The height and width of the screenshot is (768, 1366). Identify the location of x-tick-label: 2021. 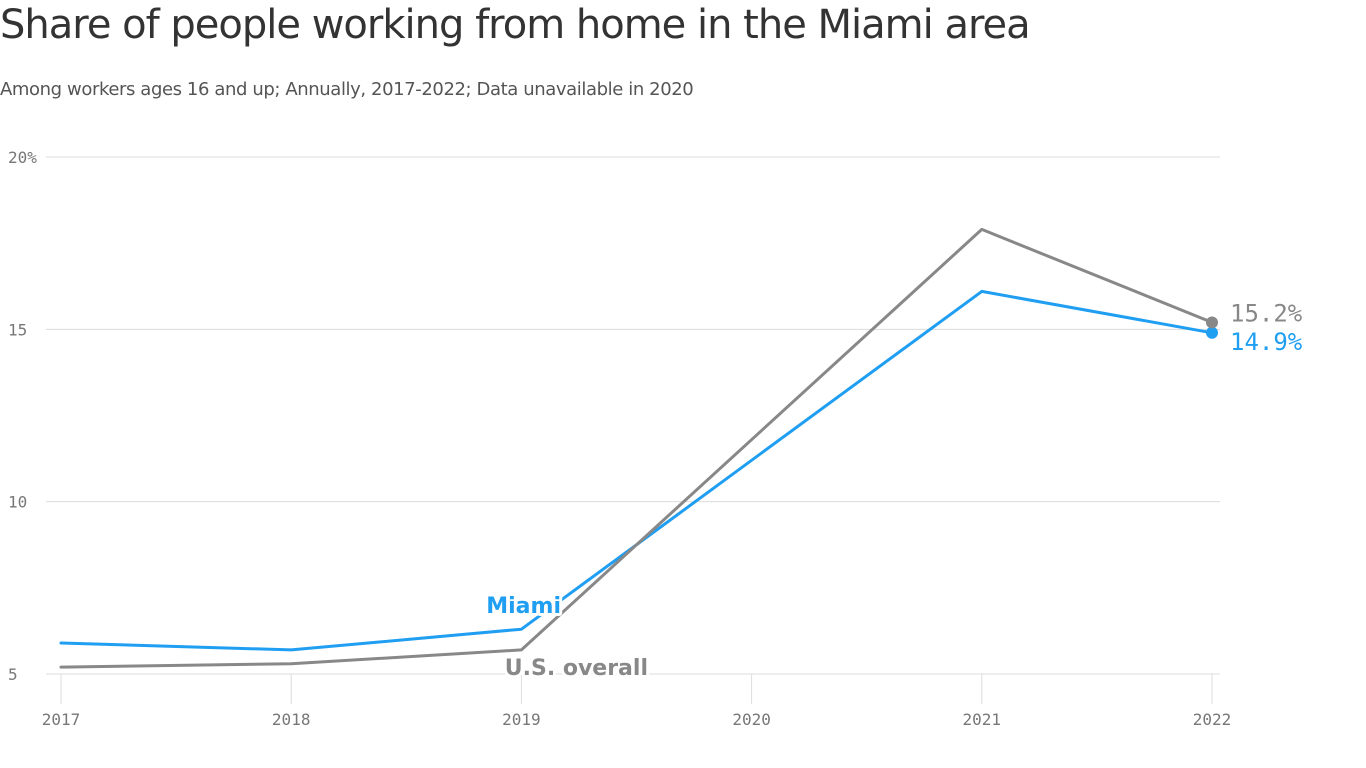
(982, 719).